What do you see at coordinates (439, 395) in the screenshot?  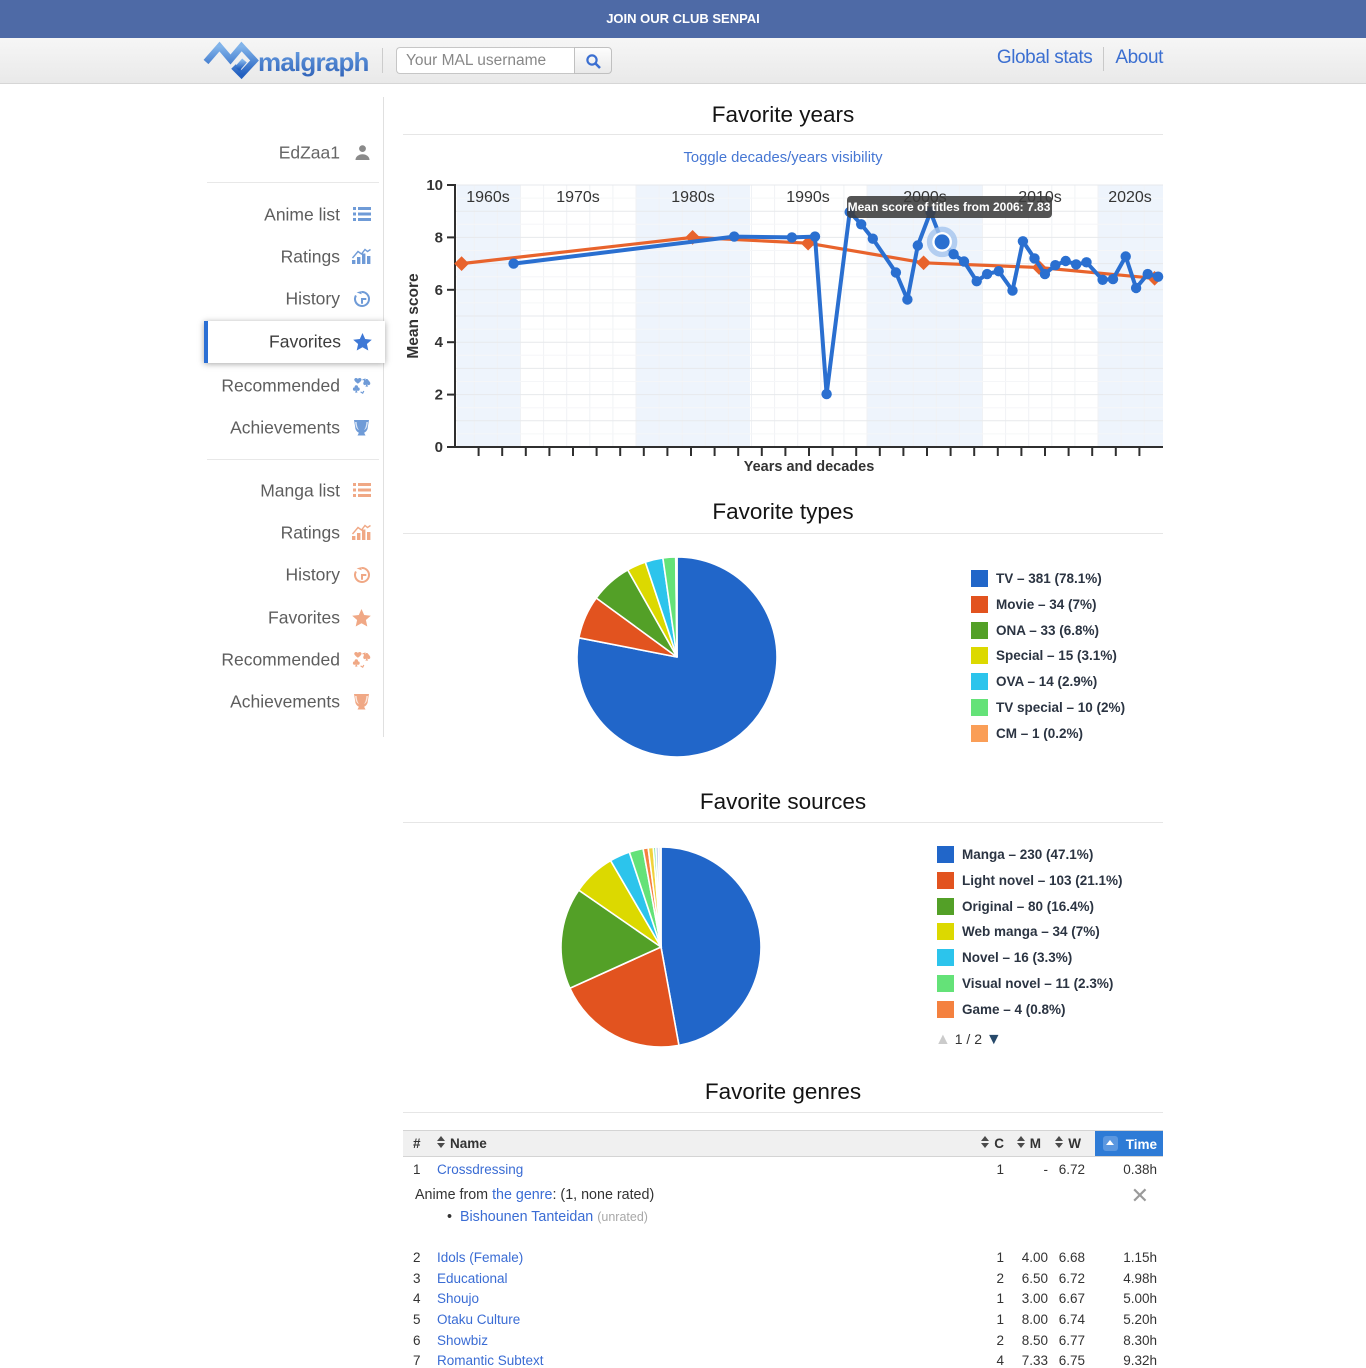 I see `svg-text: 2` at bounding box center [439, 395].